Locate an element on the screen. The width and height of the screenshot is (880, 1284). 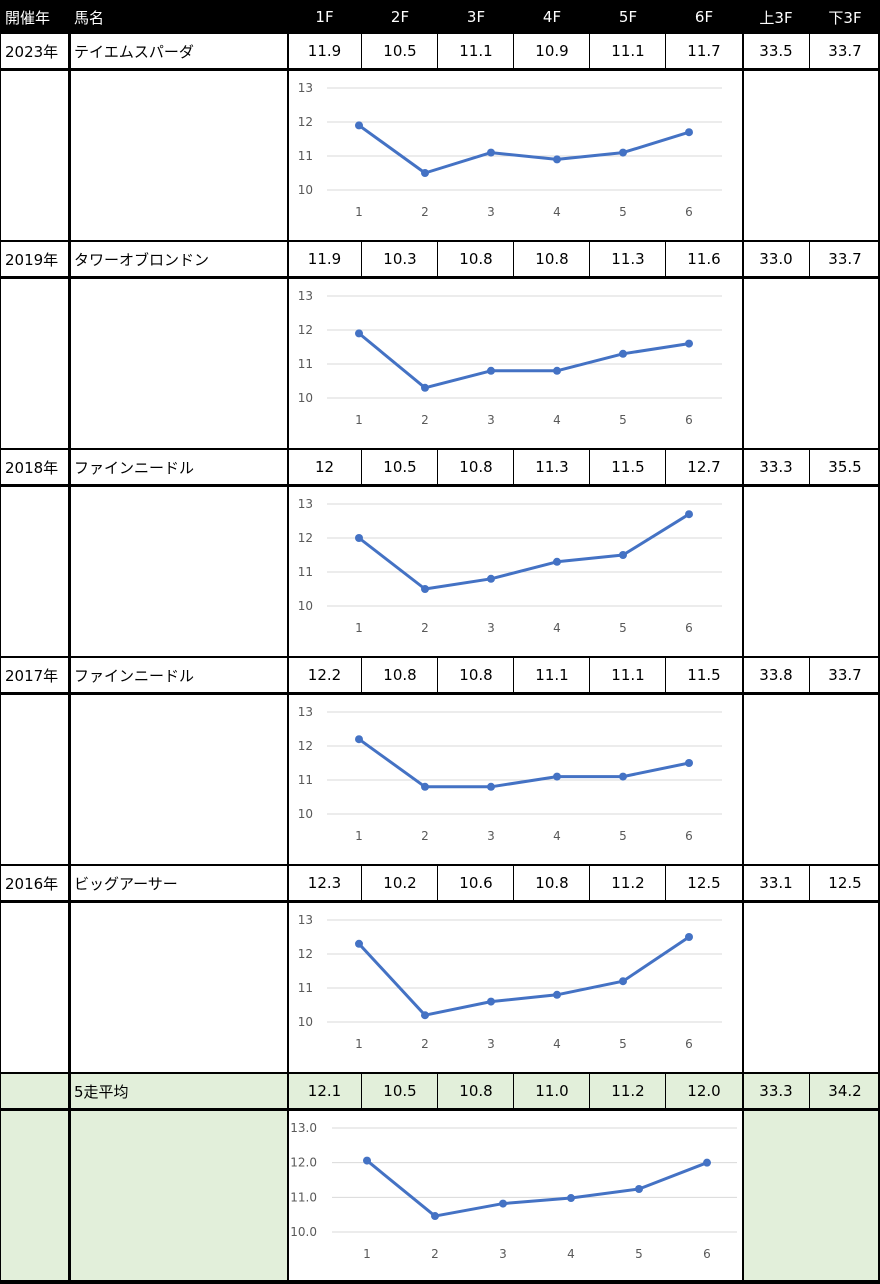
split-time-5: 11.2 is located at coordinates (628, 883).